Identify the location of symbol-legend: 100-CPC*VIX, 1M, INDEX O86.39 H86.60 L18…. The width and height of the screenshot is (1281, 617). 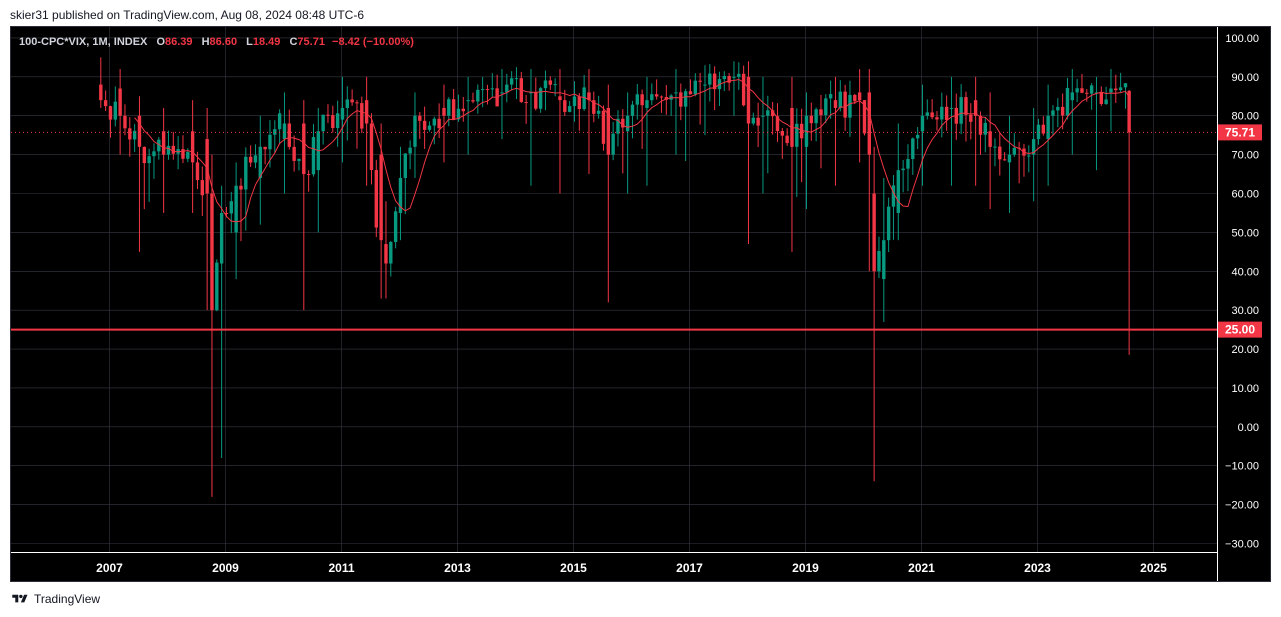
(216, 42).